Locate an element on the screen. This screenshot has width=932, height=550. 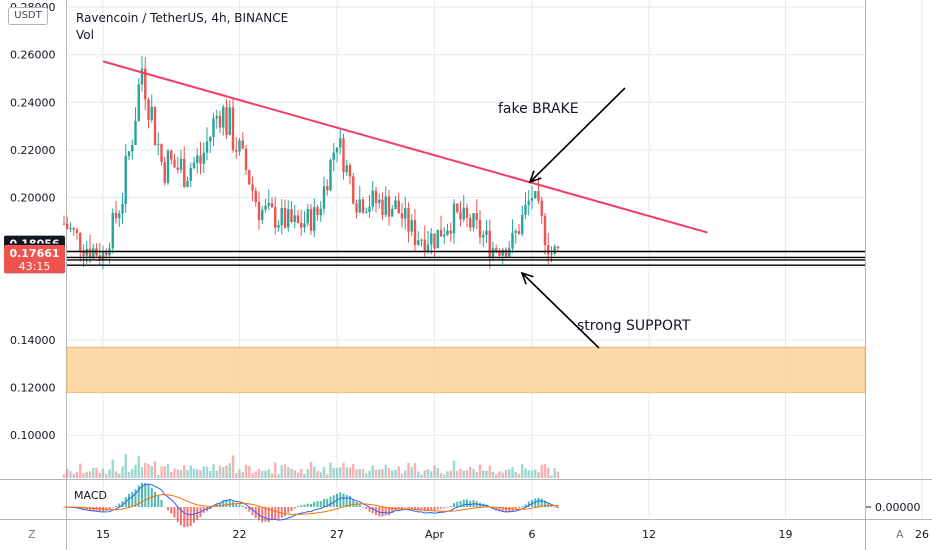
macd-pane is located at coordinates (467, 505).